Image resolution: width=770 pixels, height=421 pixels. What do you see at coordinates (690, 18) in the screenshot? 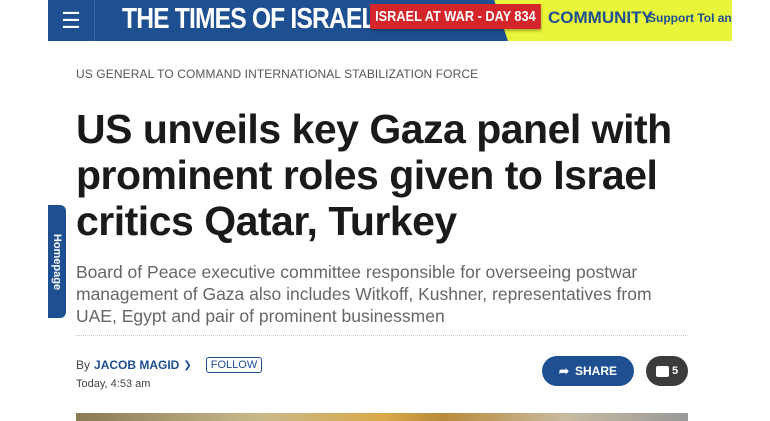
I see `support-link: Support ToI an` at bounding box center [690, 18].